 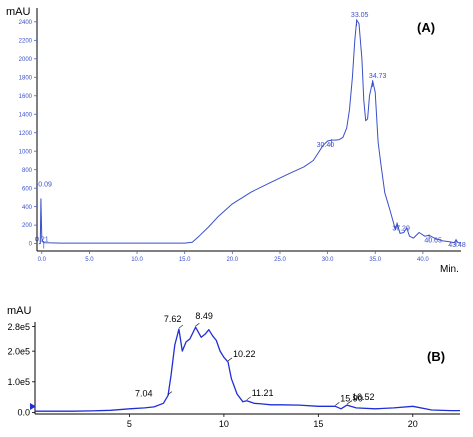 I want to click on chart-a-y-tick-label: 200, so click(x=27, y=226).